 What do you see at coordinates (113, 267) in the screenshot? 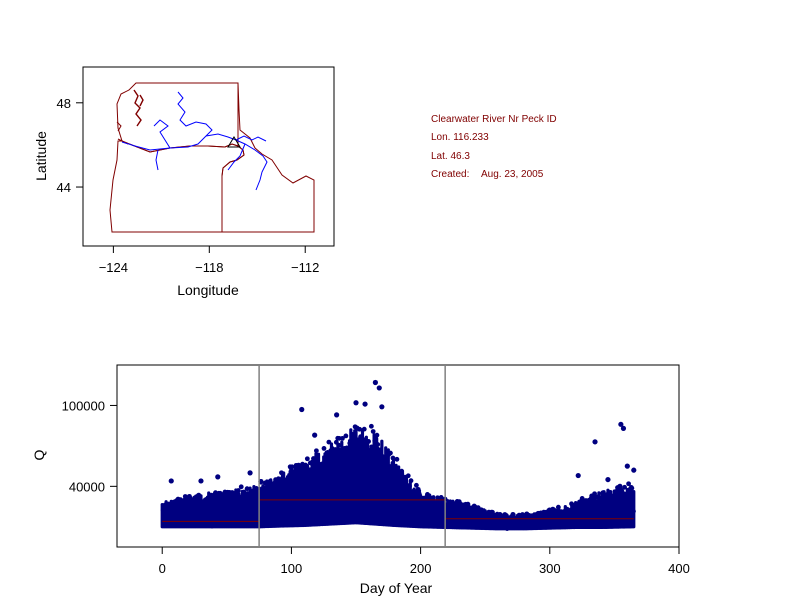
I see `map-xtick-label-0: −124` at bounding box center [113, 267].